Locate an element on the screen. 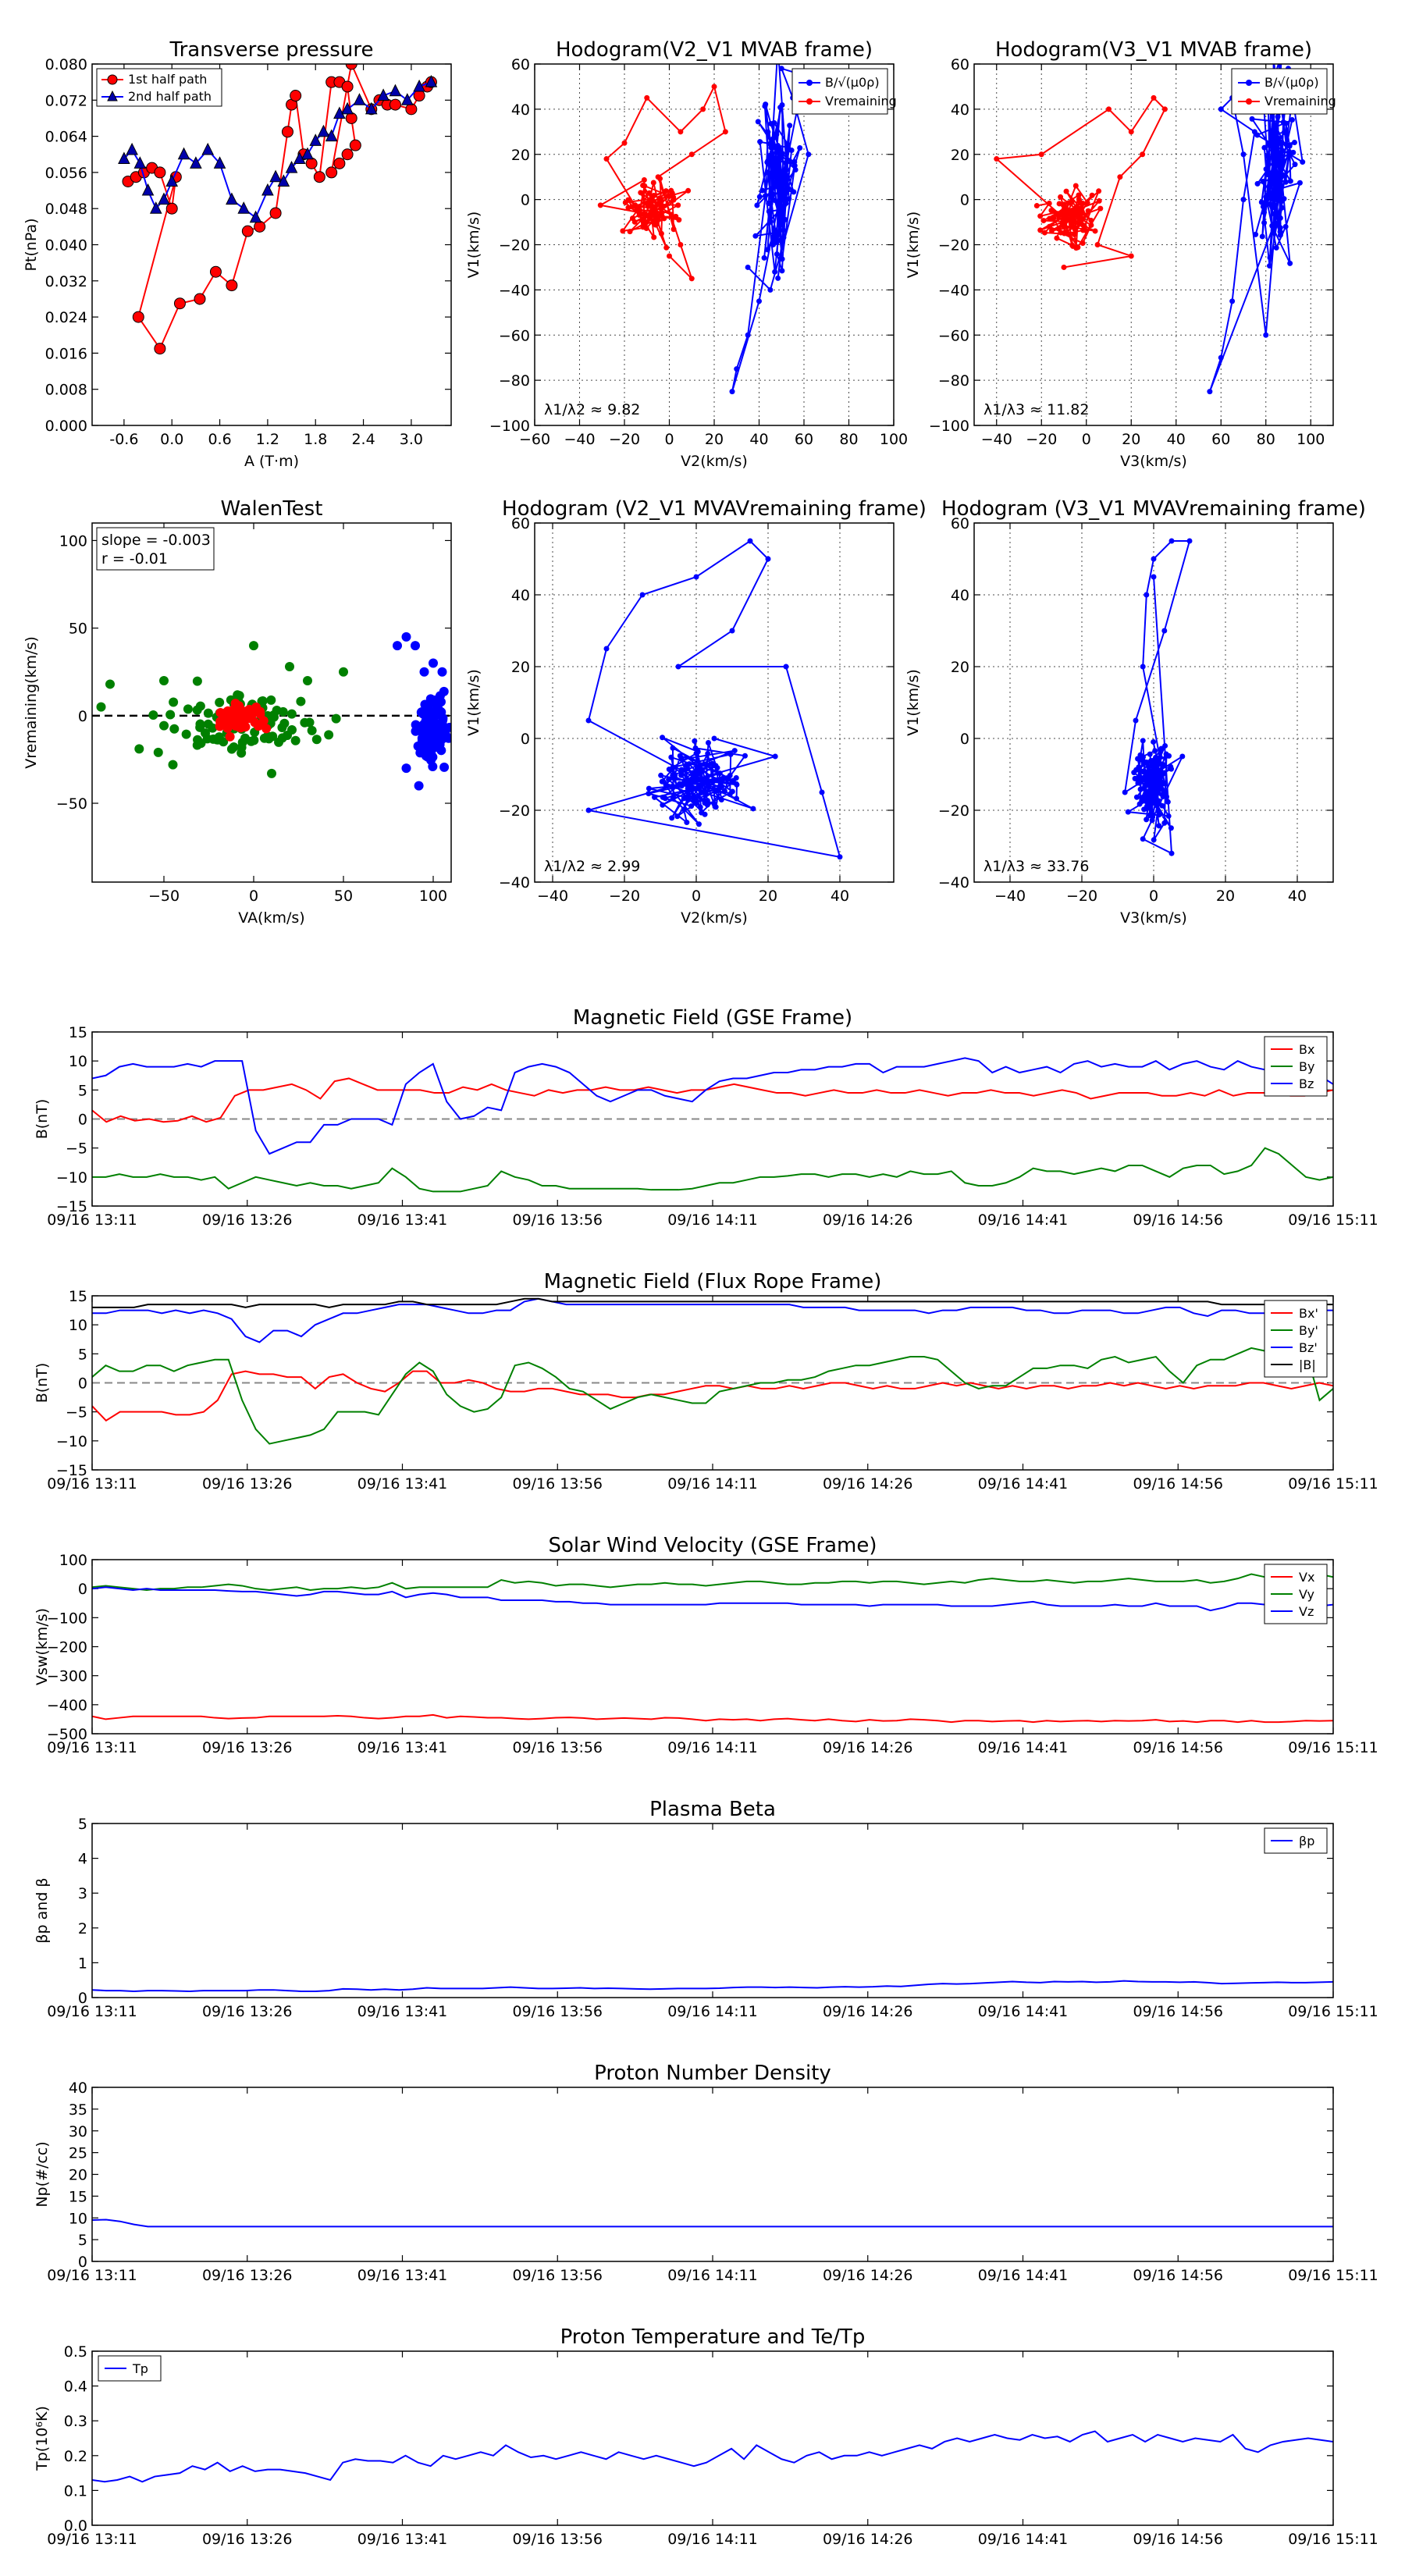 This screenshot has width=1405, height=2576. y-tick-label: 0.040 is located at coordinates (66, 245).